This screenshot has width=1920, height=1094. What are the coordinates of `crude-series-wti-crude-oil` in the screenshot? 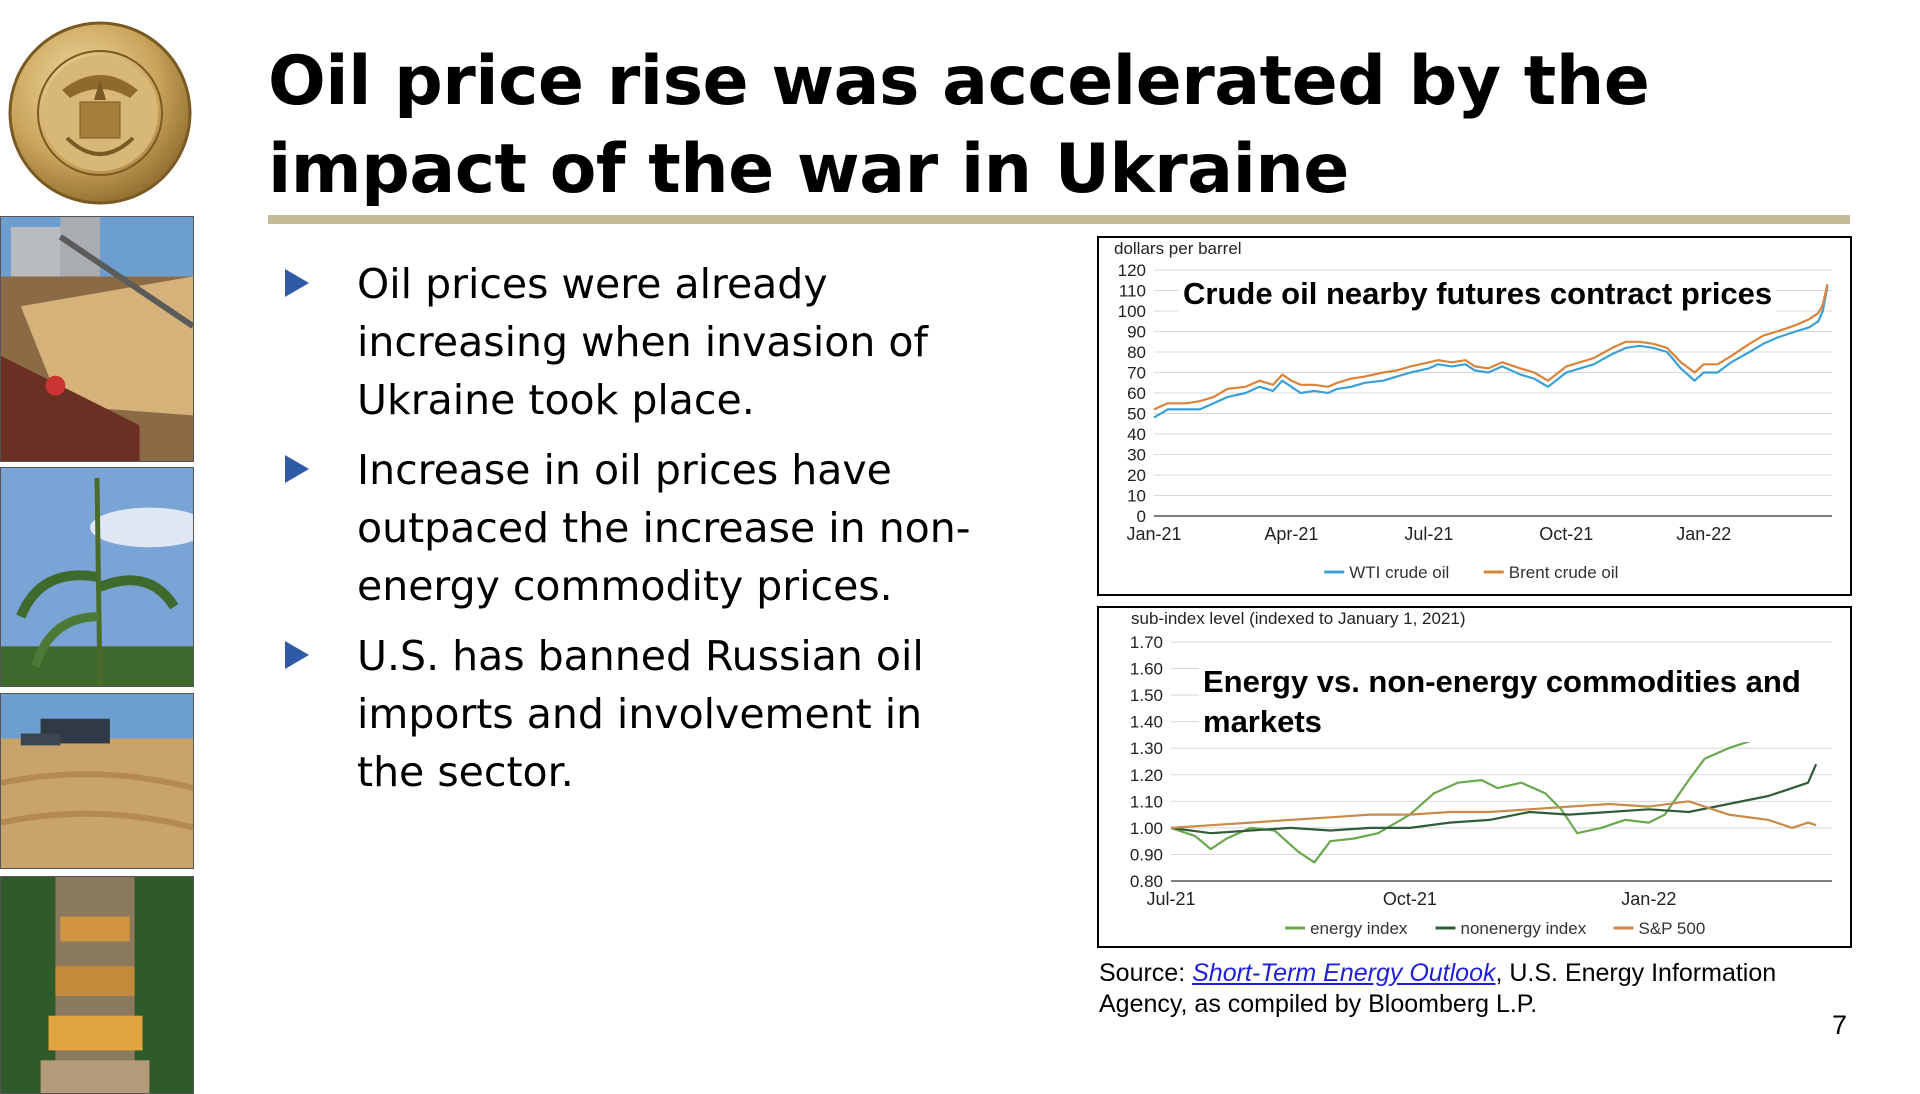 It's located at (1491, 352).